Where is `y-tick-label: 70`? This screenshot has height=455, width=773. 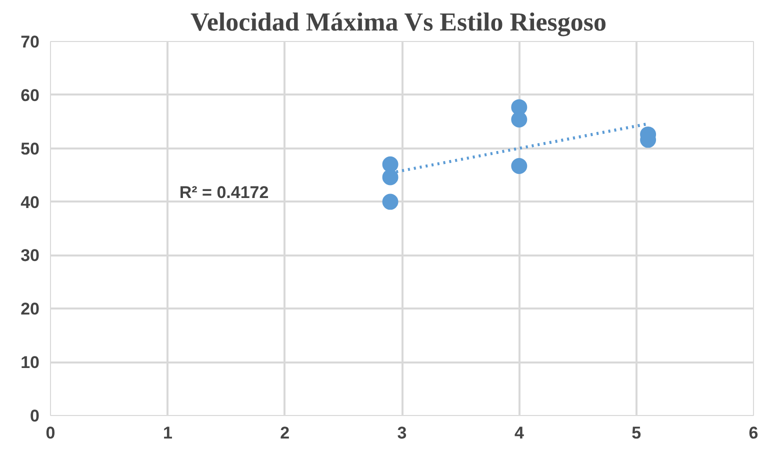
y-tick-label: 70 is located at coordinates (30, 42).